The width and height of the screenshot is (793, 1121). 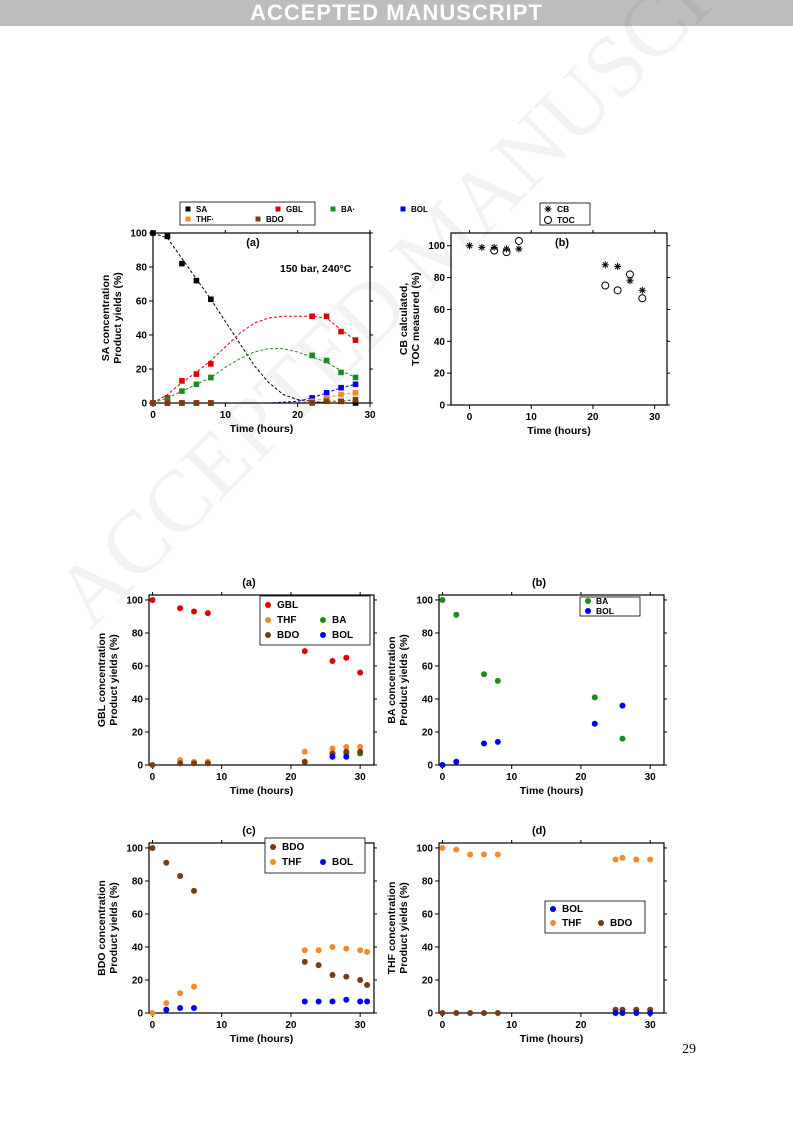 I want to click on accepted-manuscript-banner: ACCEPTED MANUSCRIPT, so click(x=396, y=12).